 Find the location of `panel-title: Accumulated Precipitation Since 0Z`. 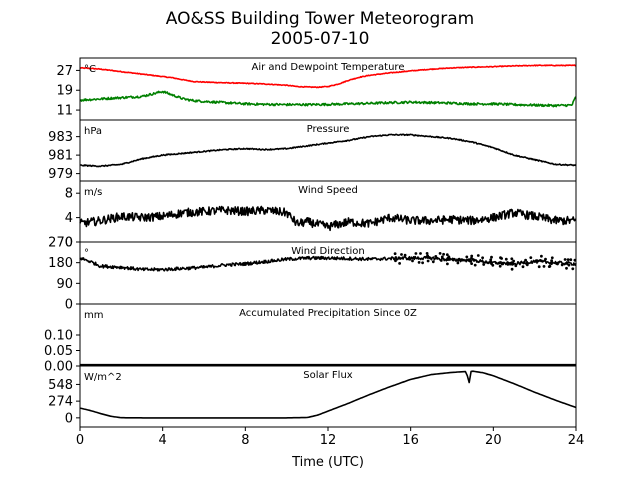

panel-title: Accumulated Precipitation Since 0Z is located at coordinates (328, 313).